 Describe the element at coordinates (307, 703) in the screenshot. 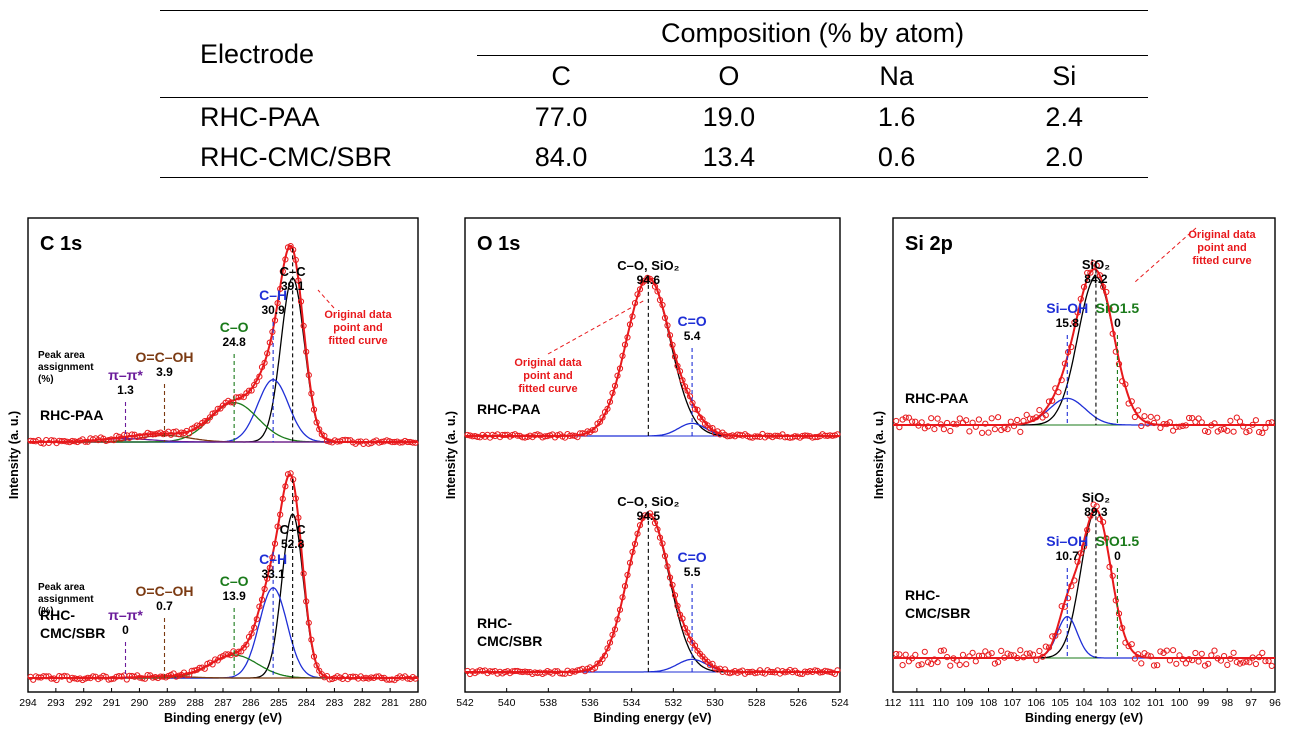

I see `x-tick-label: 284` at that location.